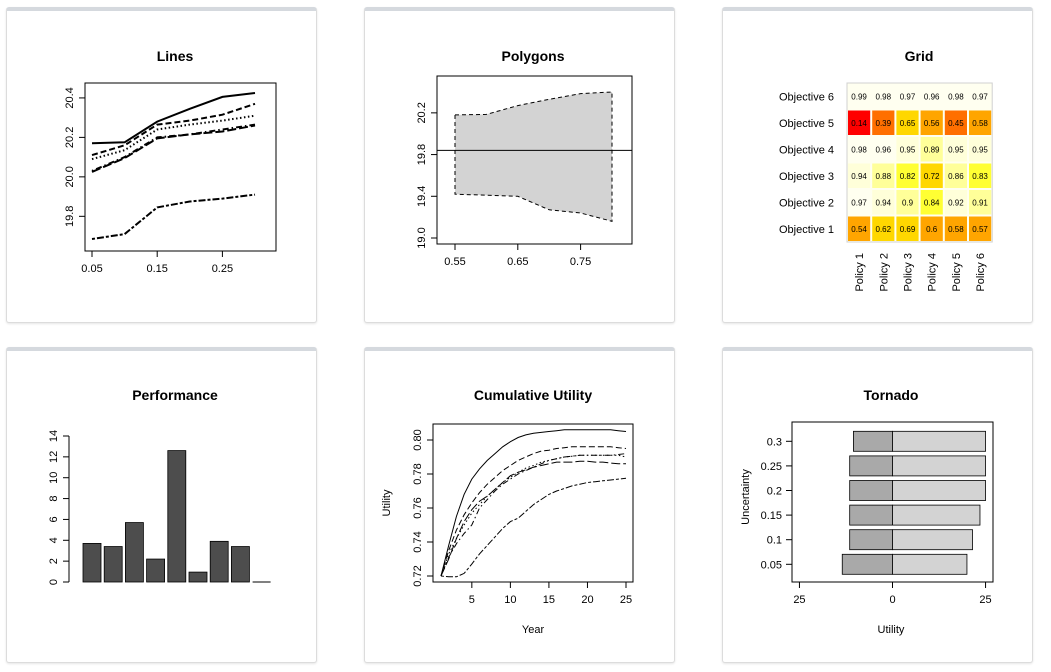  What do you see at coordinates (175, 56) in the screenshot?
I see `chart-title: Lines` at bounding box center [175, 56].